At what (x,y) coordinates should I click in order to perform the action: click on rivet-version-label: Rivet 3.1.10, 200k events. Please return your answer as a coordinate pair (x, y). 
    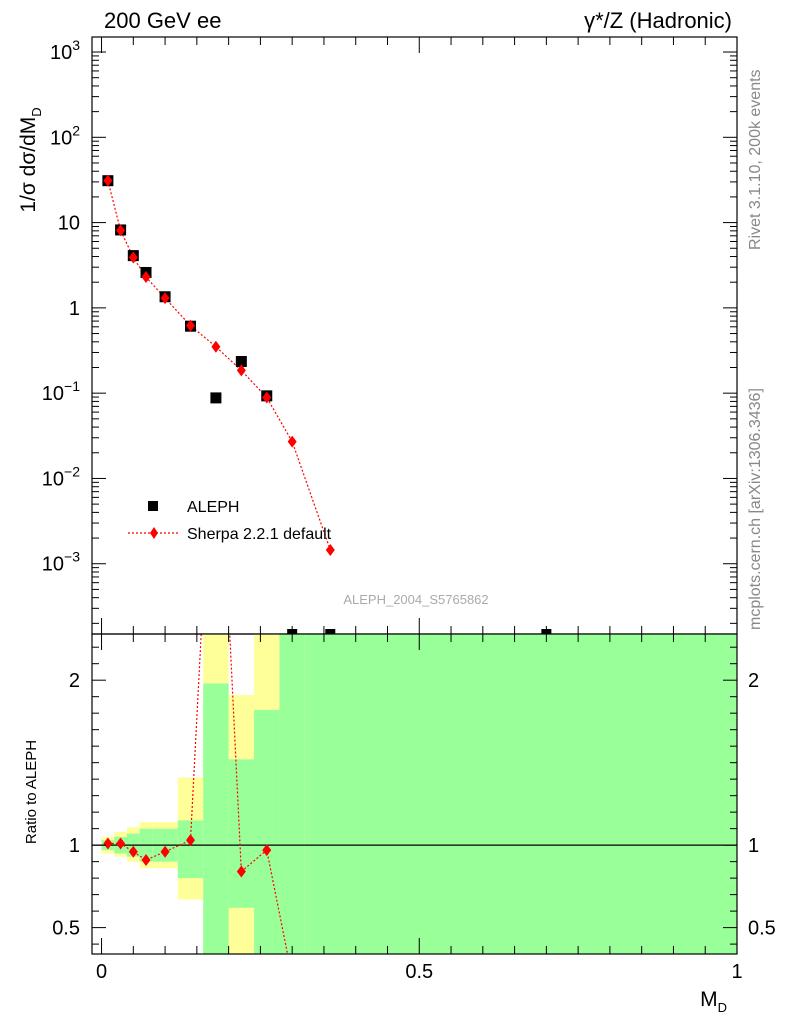
    Looking at the image, I should click on (755, 159).